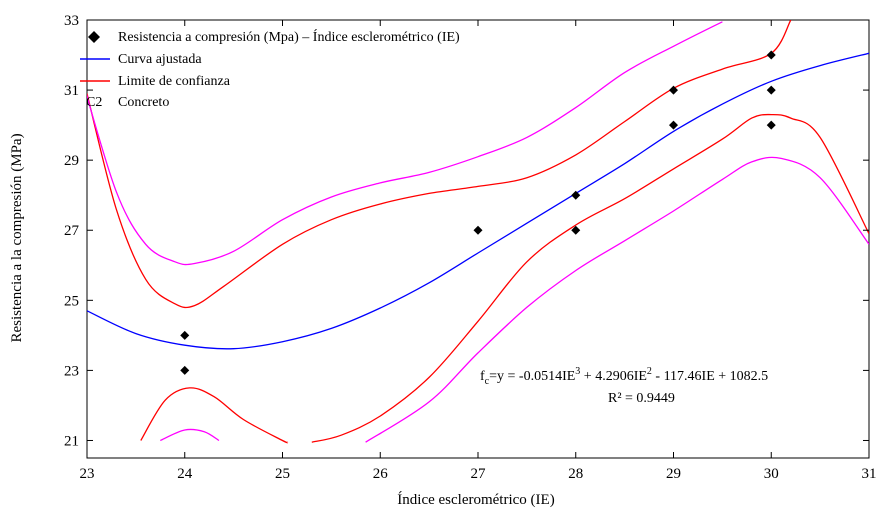 Image resolution: width=885 pixels, height=512 pixels. Describe the element at coordinates (479, 474) in the screenshot. I see `x-tick-label-27: 27` at that location.